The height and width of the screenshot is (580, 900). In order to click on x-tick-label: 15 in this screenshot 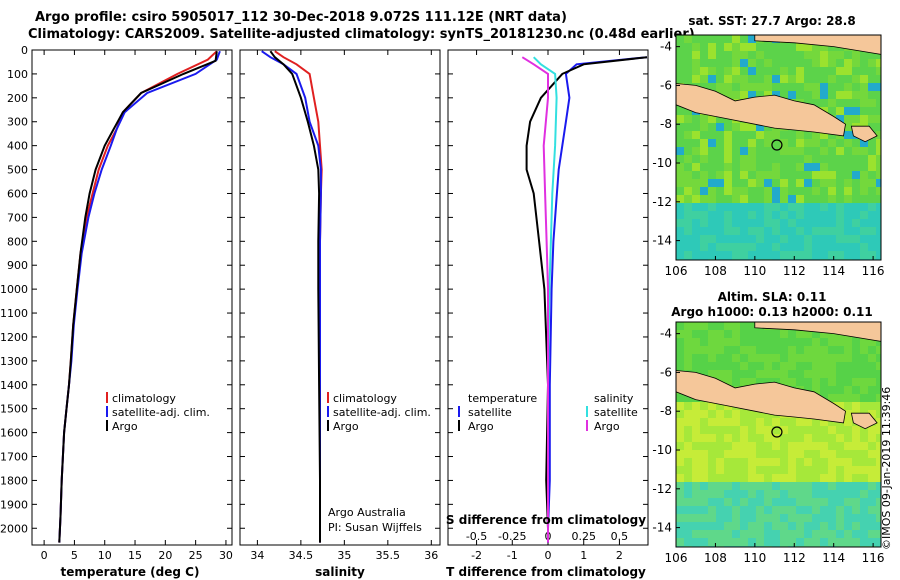, I will do `click(135, 555)`.